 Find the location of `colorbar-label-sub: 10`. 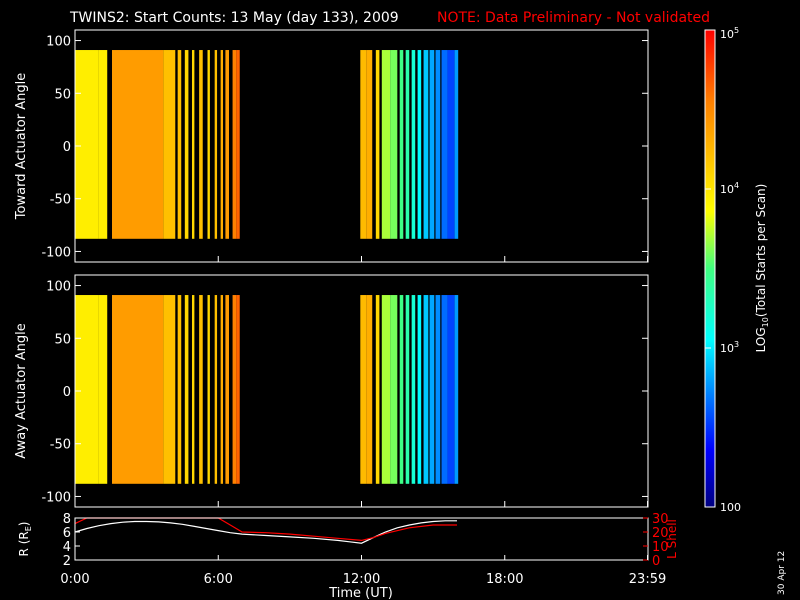

colorbar-label-sub: 10 is located at coordinates (765, 322).